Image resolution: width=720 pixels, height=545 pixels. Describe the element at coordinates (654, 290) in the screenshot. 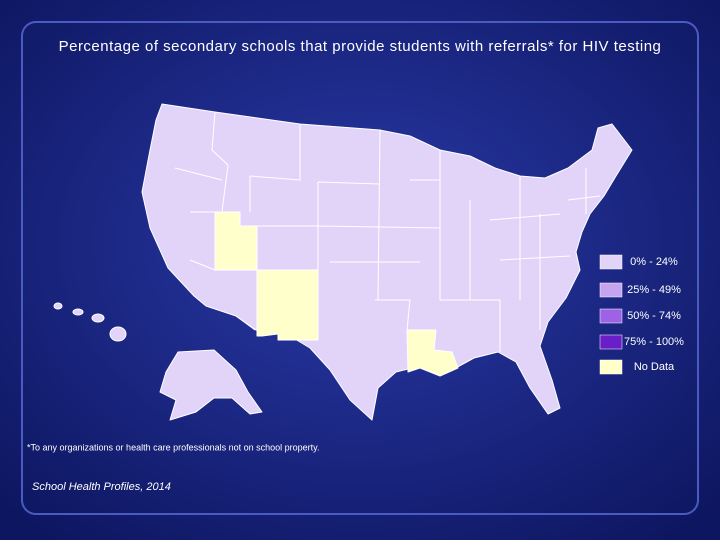

I see `legend-label: 25% - 49%` at that location.